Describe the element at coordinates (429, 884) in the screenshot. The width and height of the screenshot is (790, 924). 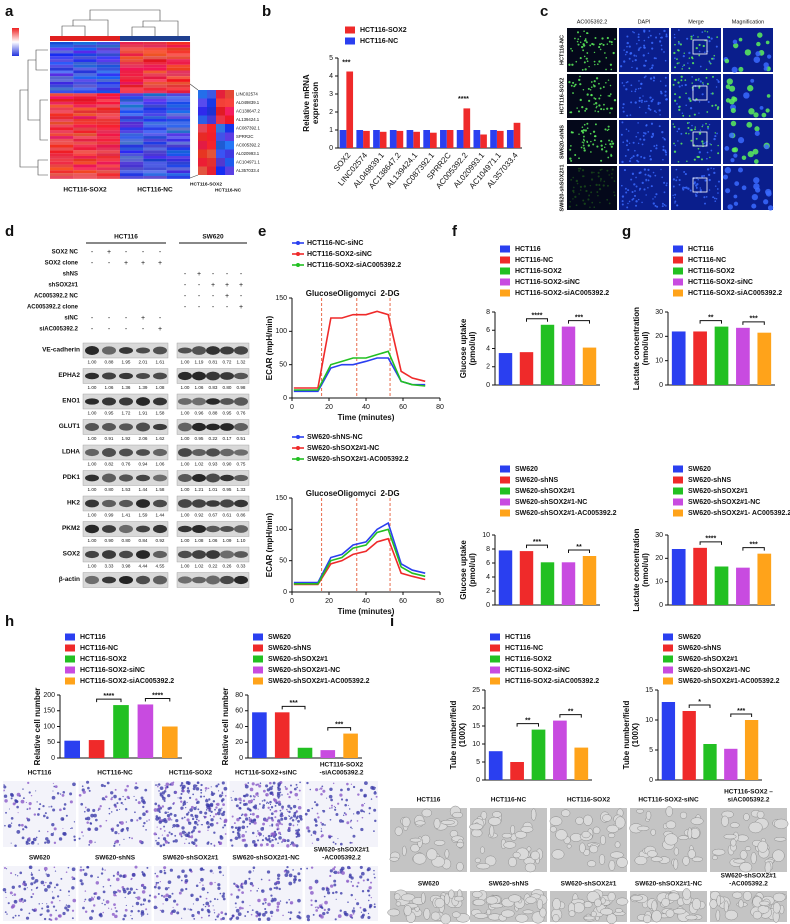
I see `image-caption: SW620` at that location.